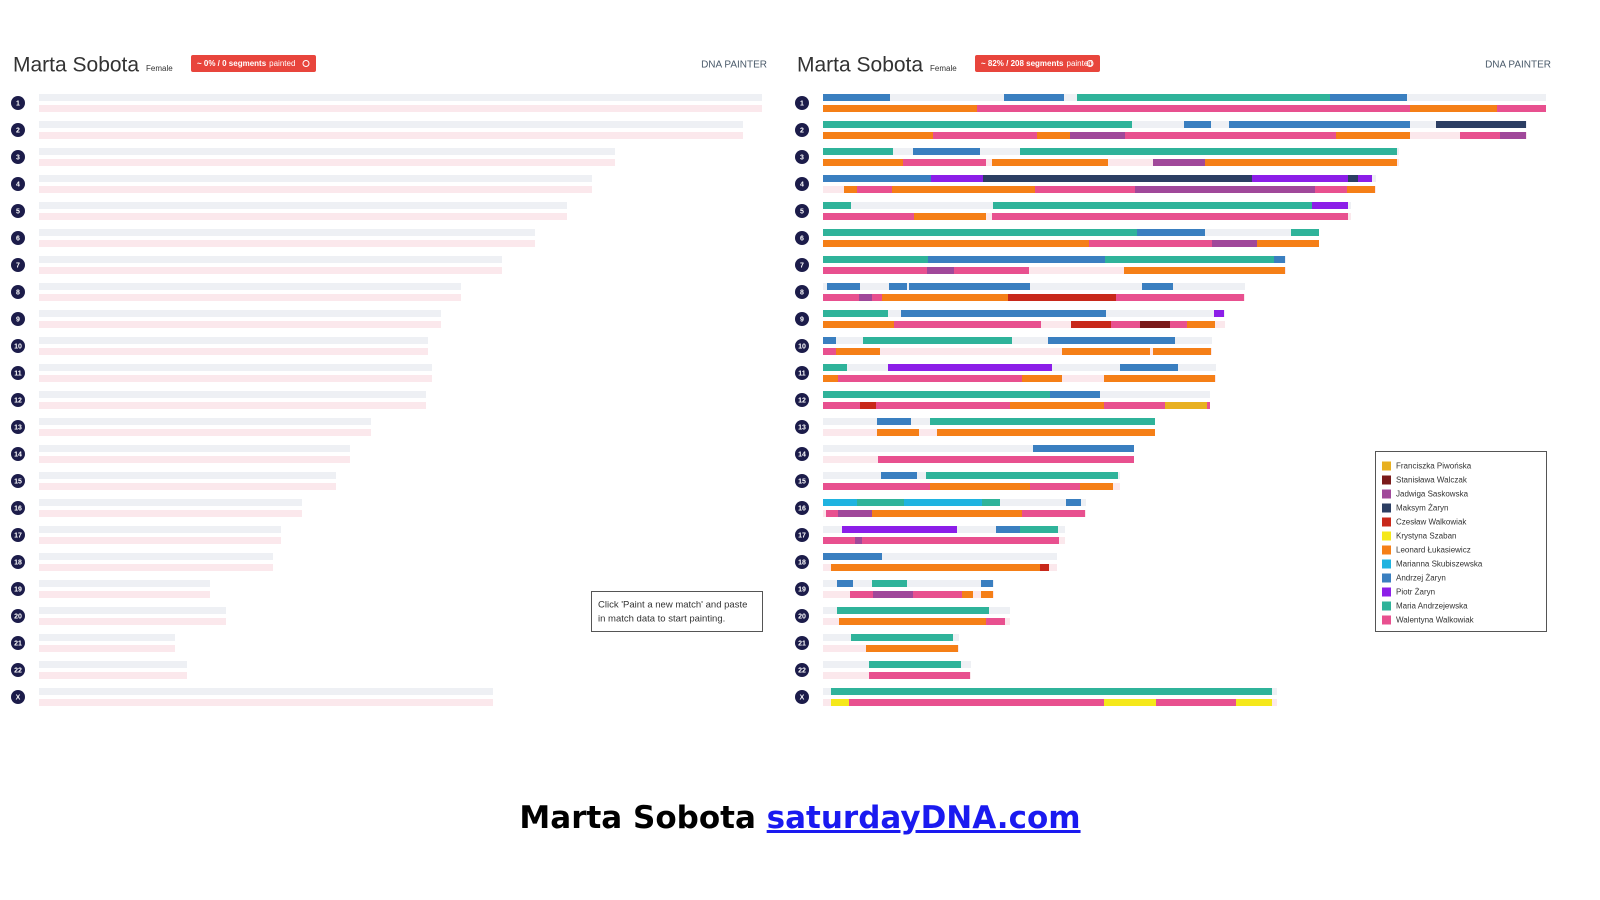 The image size is (1600, 900). Describe the element at coordinates (802, 130) in the screenshot. I see `chromosome-label: 2` at that location.